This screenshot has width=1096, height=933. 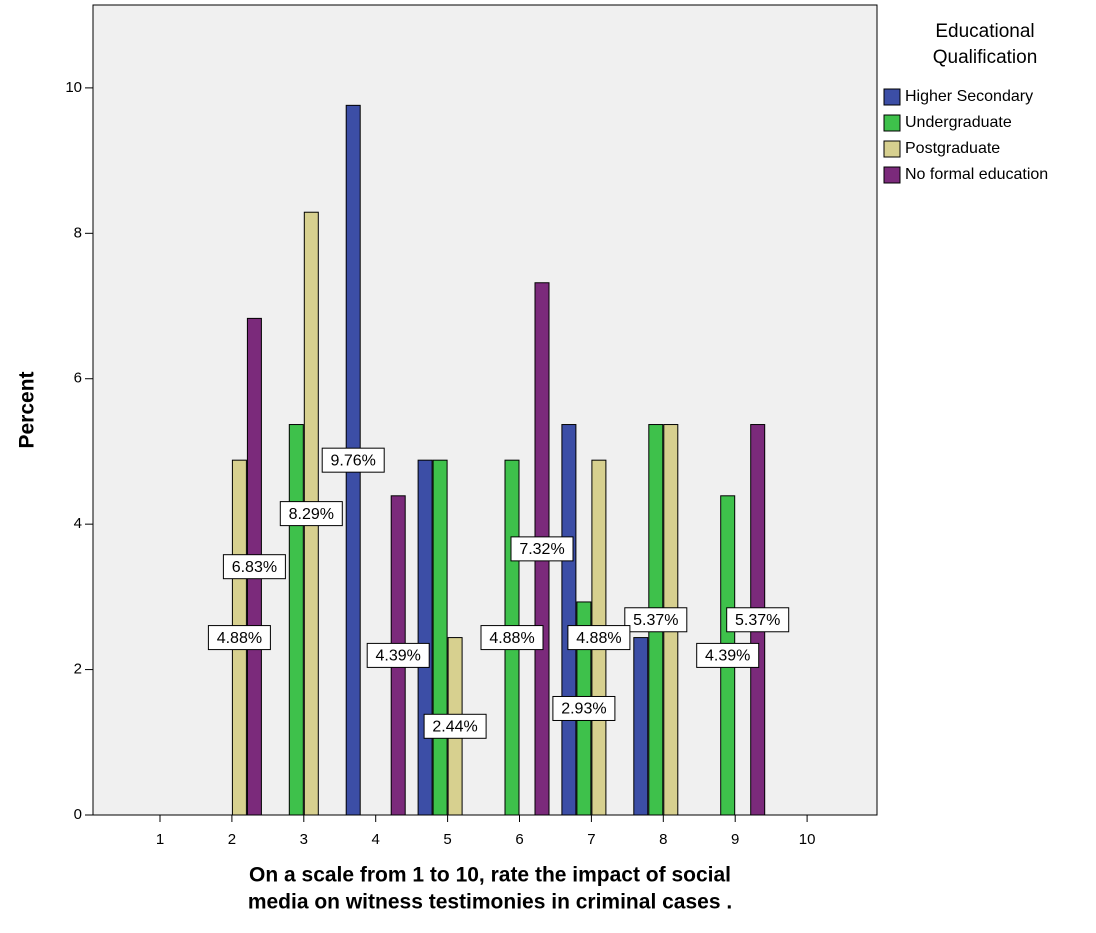 What do you see at coordinates (952, 148) in the screenshot?
I see `legend-label: Postgraduate` at bounding box center [952, 148].